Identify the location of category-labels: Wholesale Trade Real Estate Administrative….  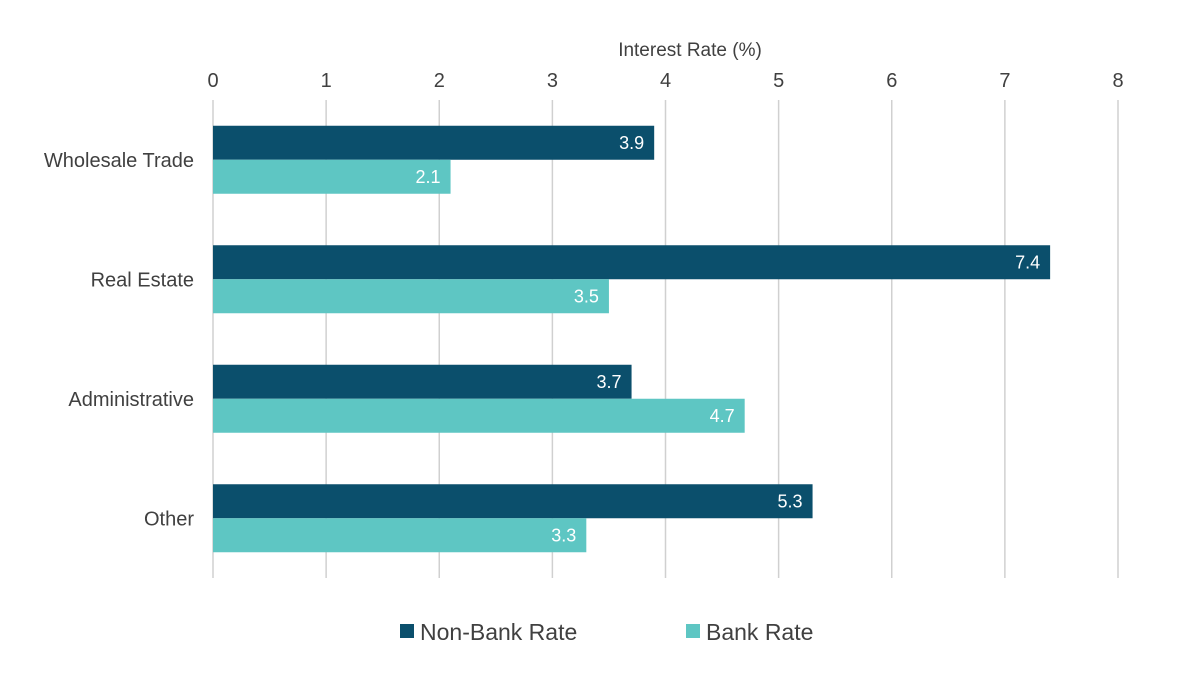
(119, 340).